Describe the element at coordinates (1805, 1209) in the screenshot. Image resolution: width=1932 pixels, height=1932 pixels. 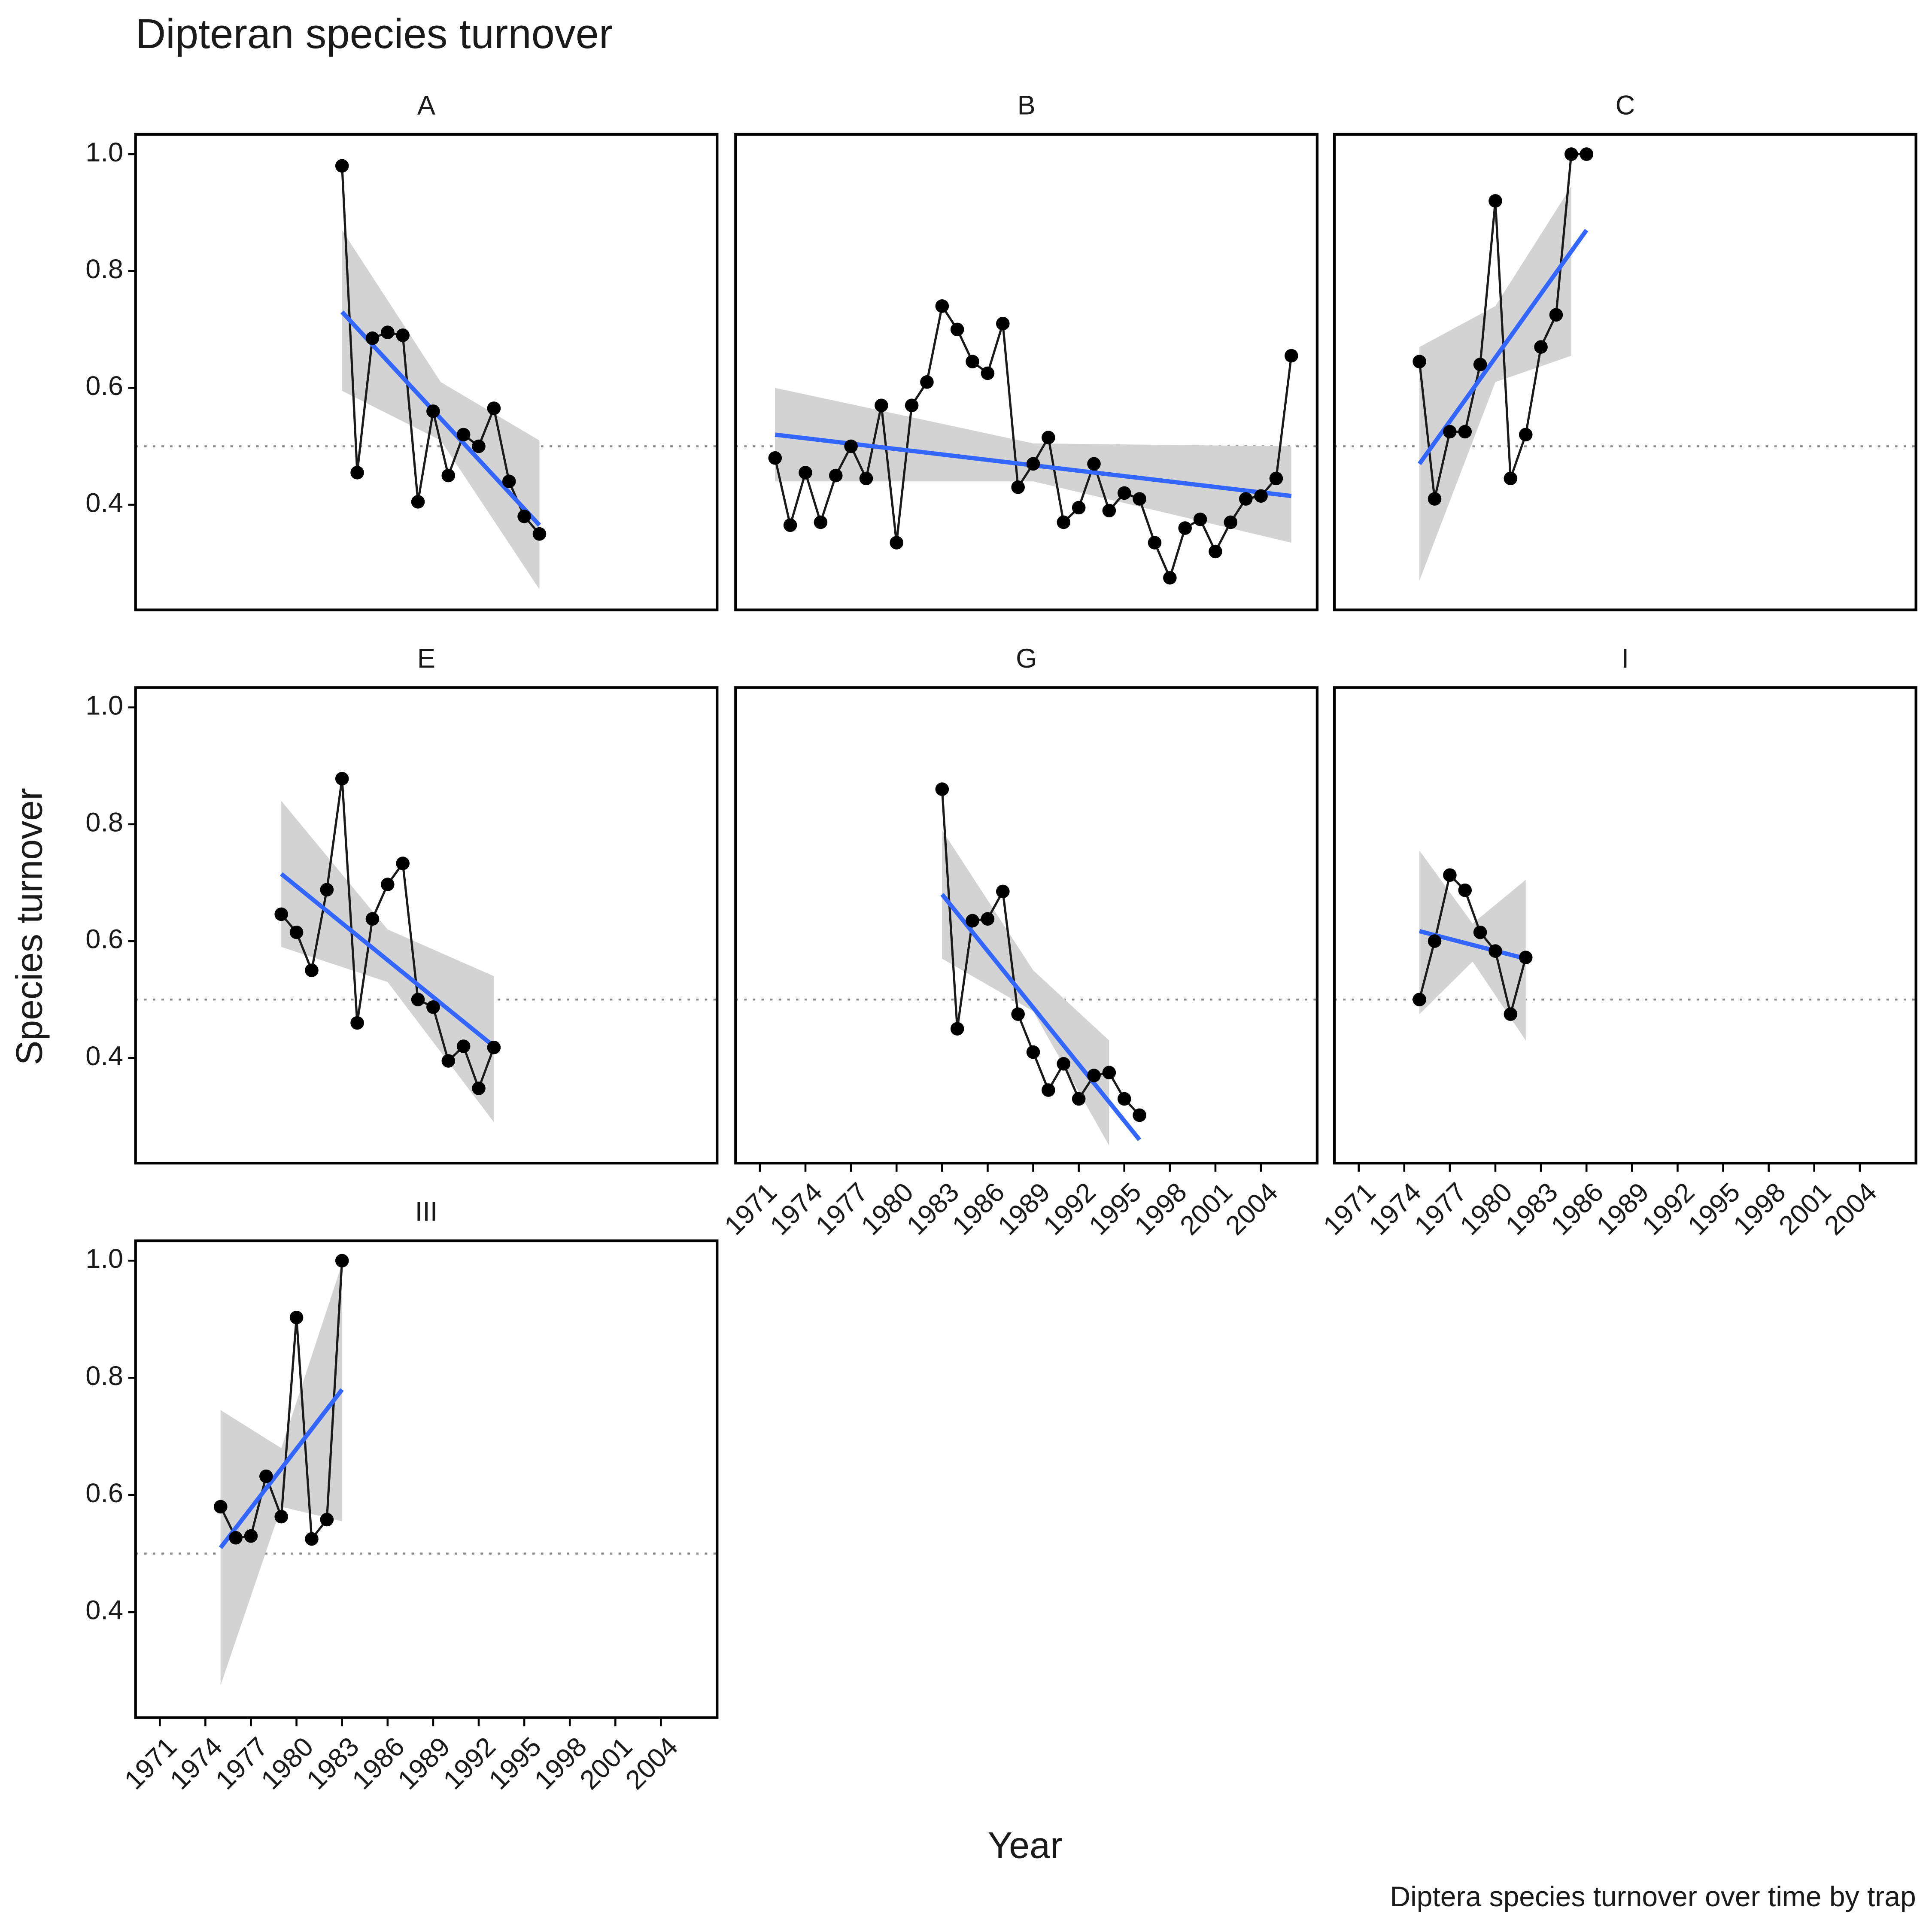
I see `x-tick-label: 2001` at that location.